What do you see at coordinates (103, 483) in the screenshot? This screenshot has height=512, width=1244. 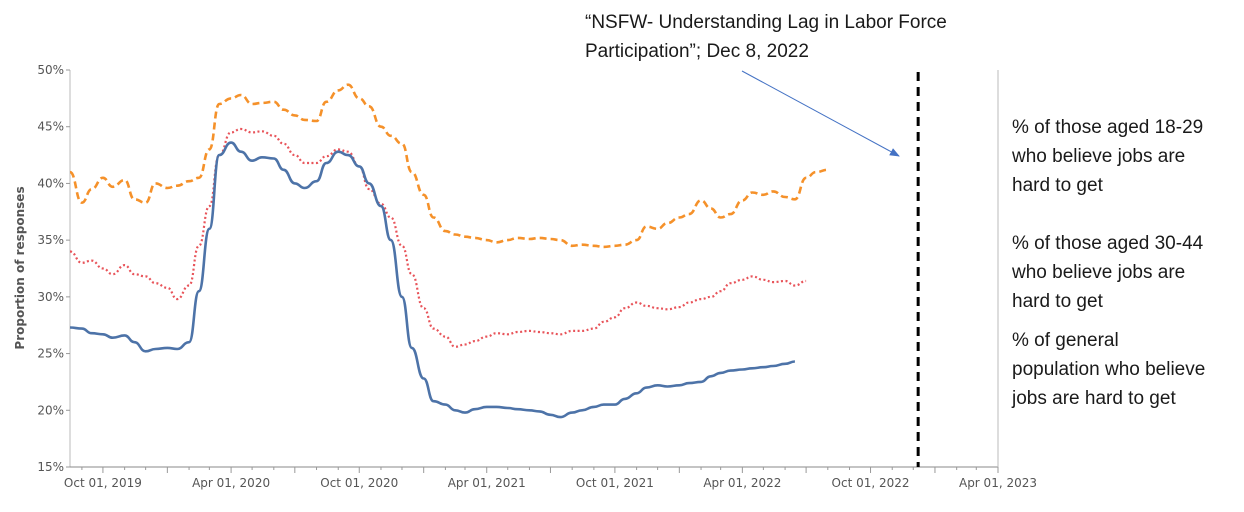 I see `x-tick-label: Oct 01, 2019` at bounding box center [103, 483].